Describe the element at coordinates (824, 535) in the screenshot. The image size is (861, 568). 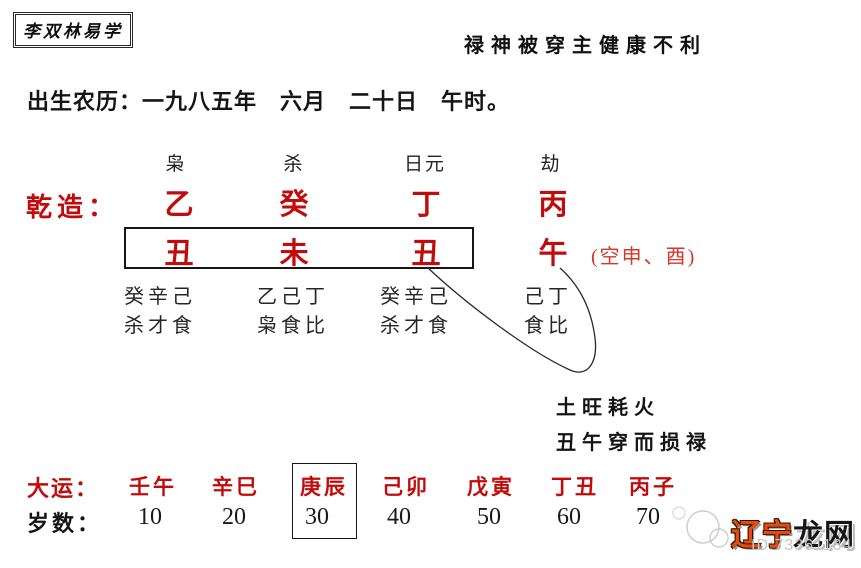
I see `watermark-brand-black: 龙网` at that location.